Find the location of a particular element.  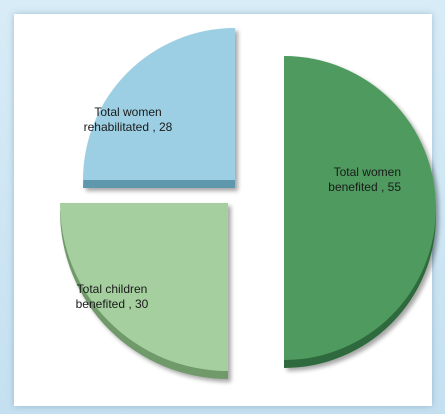

slice-data-label: Total women rehabilitated , 28 is located at coordinates (128, 119).